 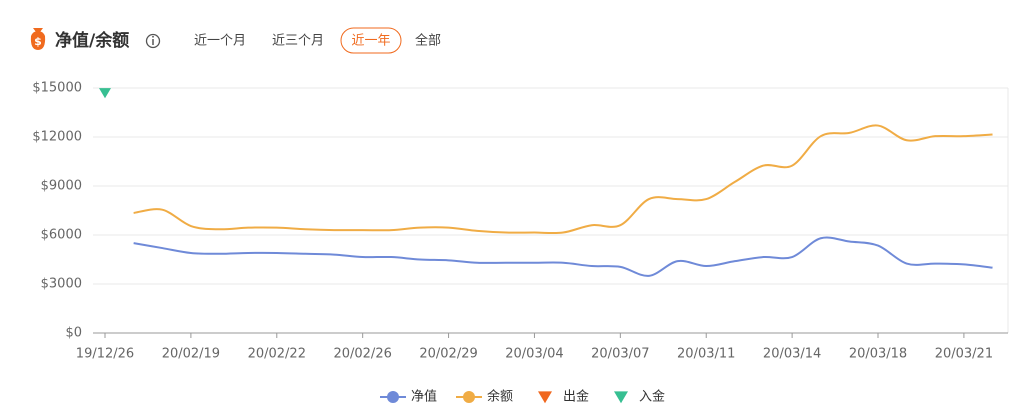 I want to click on x-tick-label: 20/02/29, so click(x=448, y=354).